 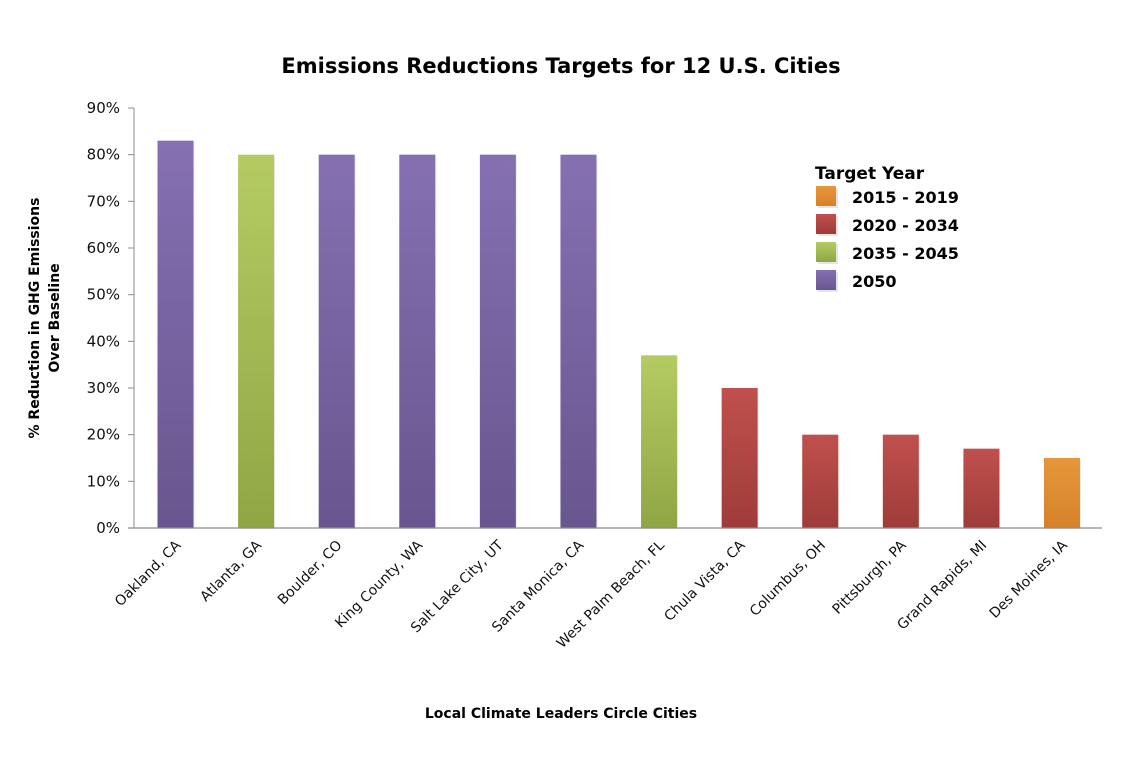 I want to click on legend-label: 2050, so click(x=874, y=281).